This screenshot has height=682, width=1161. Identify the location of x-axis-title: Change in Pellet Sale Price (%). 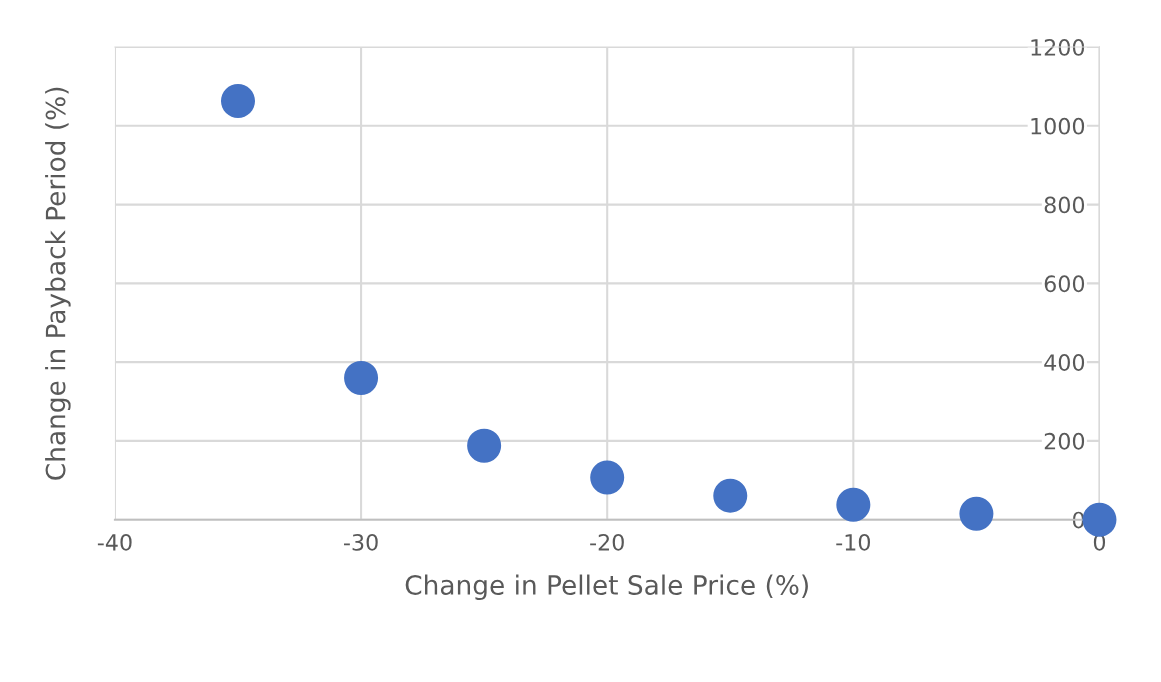
(606, 587).